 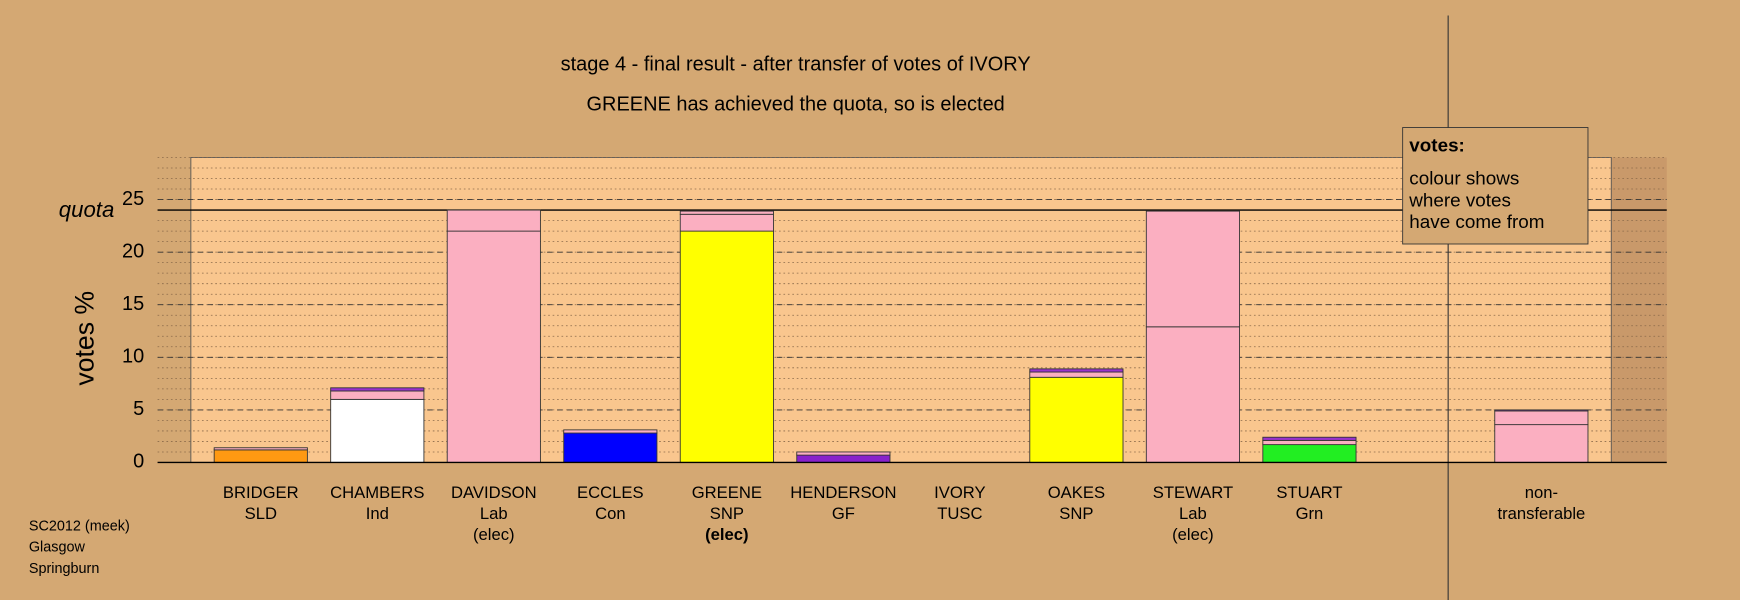 What do you see at coordinates (57, 548) in the screenshot?
I see `footer-line: Glasgow` at bounding box center [57, 548].